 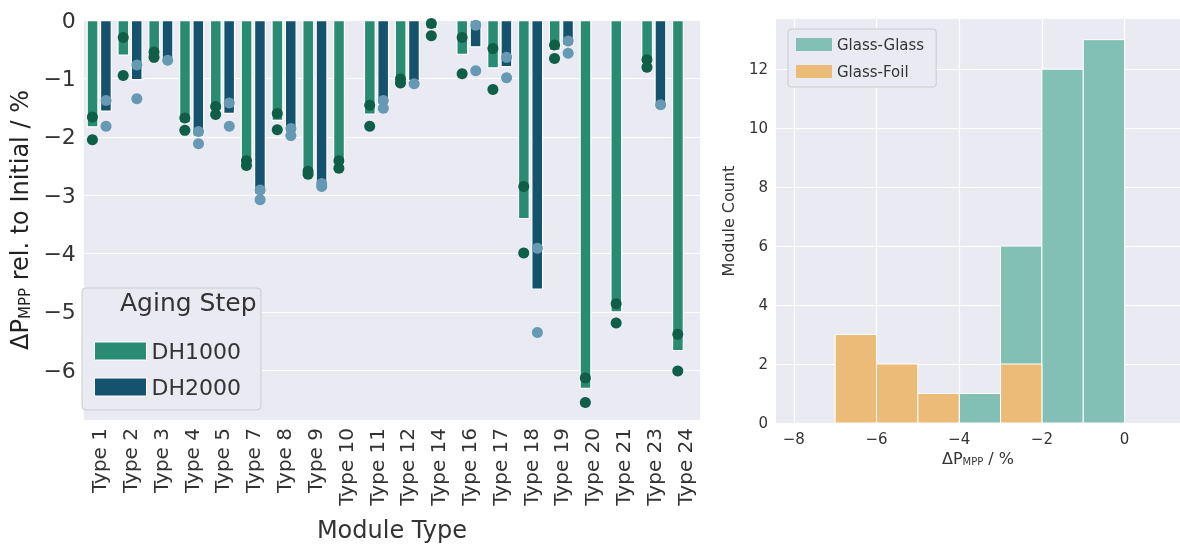 I want to click on x-tick-label: Type 19, so click(x=561, y=467).